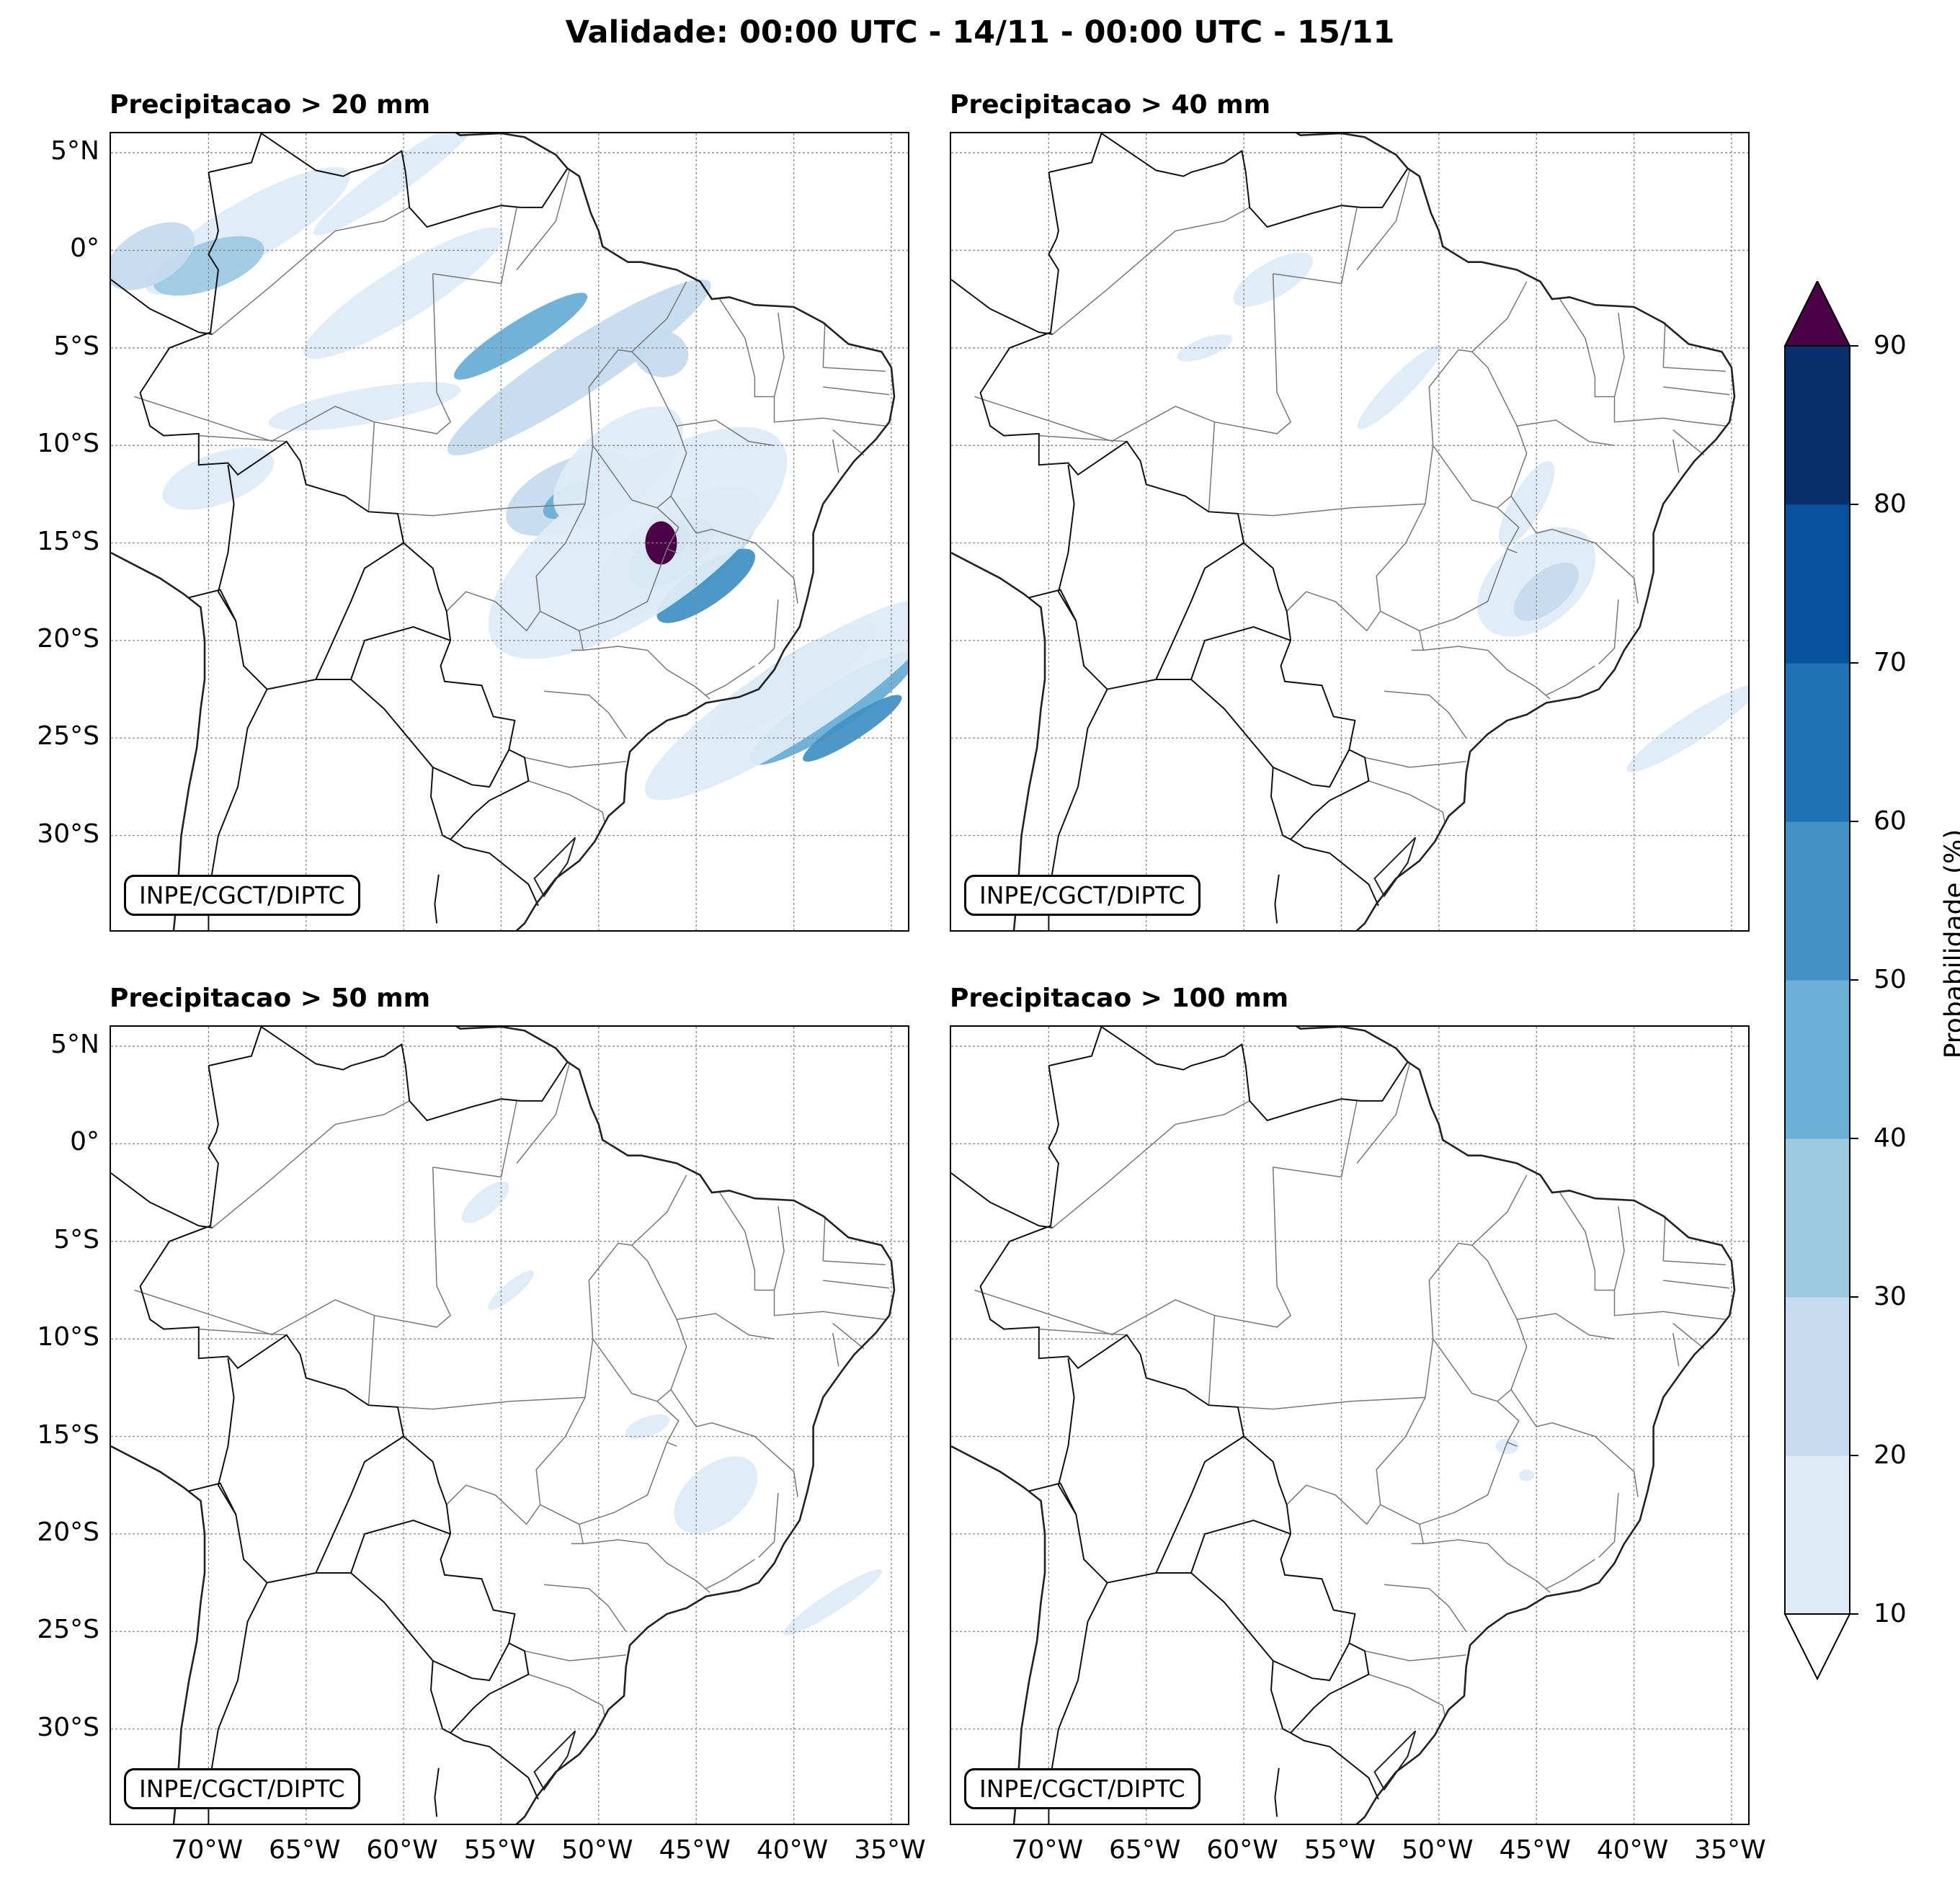  What do you see at coordinates (1890, 504) in the screenshot?
I see `colorbar-tick-label: 80` at bounding box center [1890, 504].